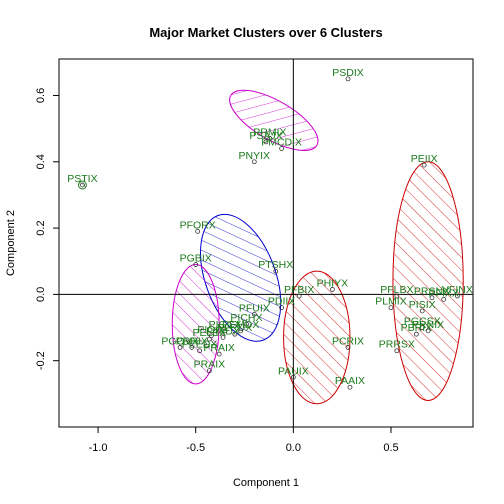 This screenshot has width=504, height=504. Describe the element at coordinates (225, 325) in the screenshot. I see `point-label: PIGCX` at that location.